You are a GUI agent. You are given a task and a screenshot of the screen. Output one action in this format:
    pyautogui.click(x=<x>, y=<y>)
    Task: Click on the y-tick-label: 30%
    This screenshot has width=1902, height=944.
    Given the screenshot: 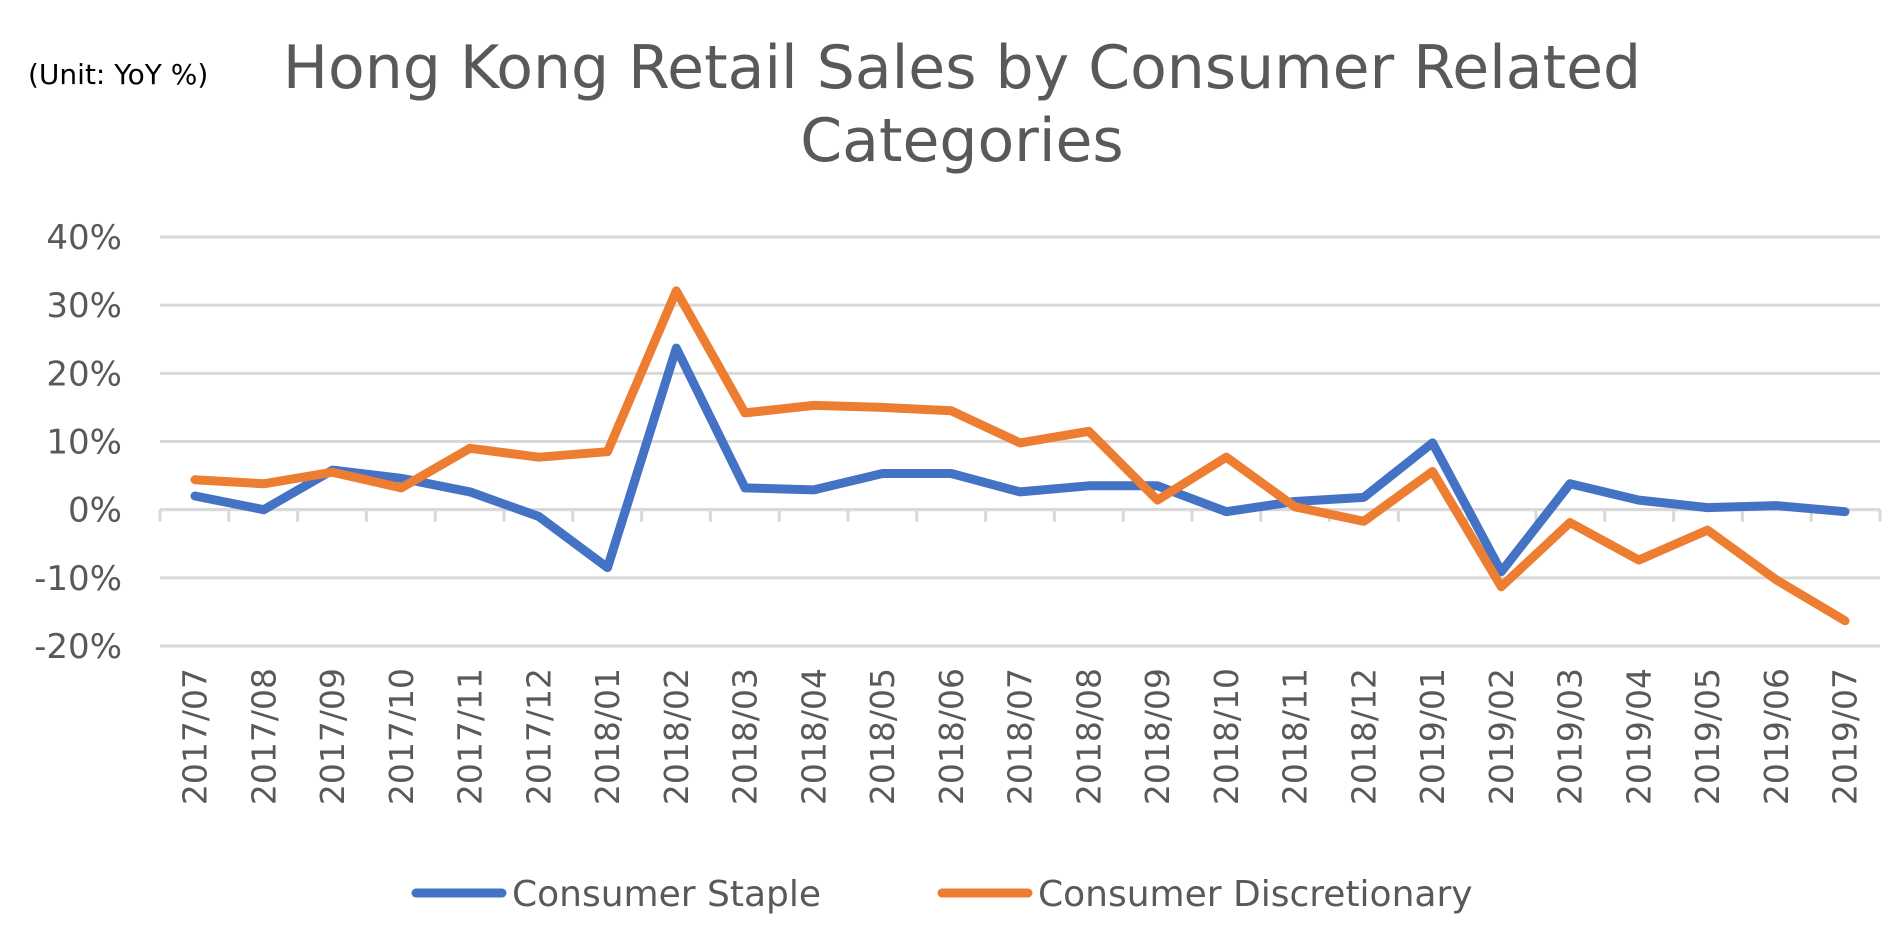 What is the action you would take?
    pyautogui.click(x=84, y=306)
    